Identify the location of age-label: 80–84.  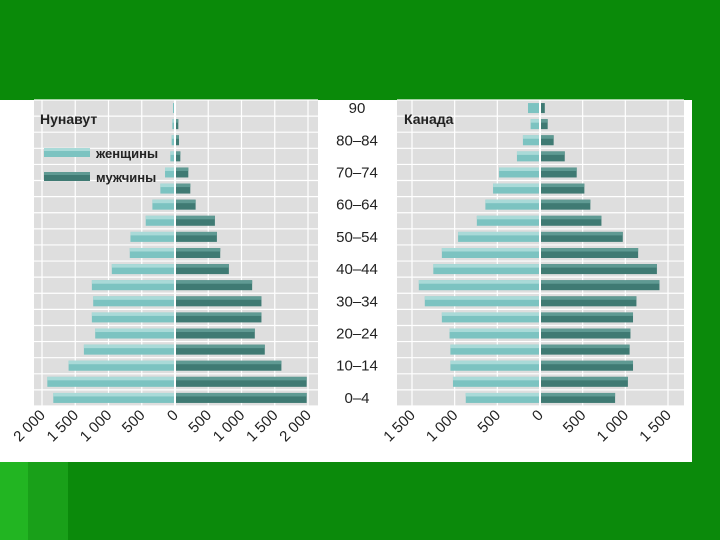
(357, 140).